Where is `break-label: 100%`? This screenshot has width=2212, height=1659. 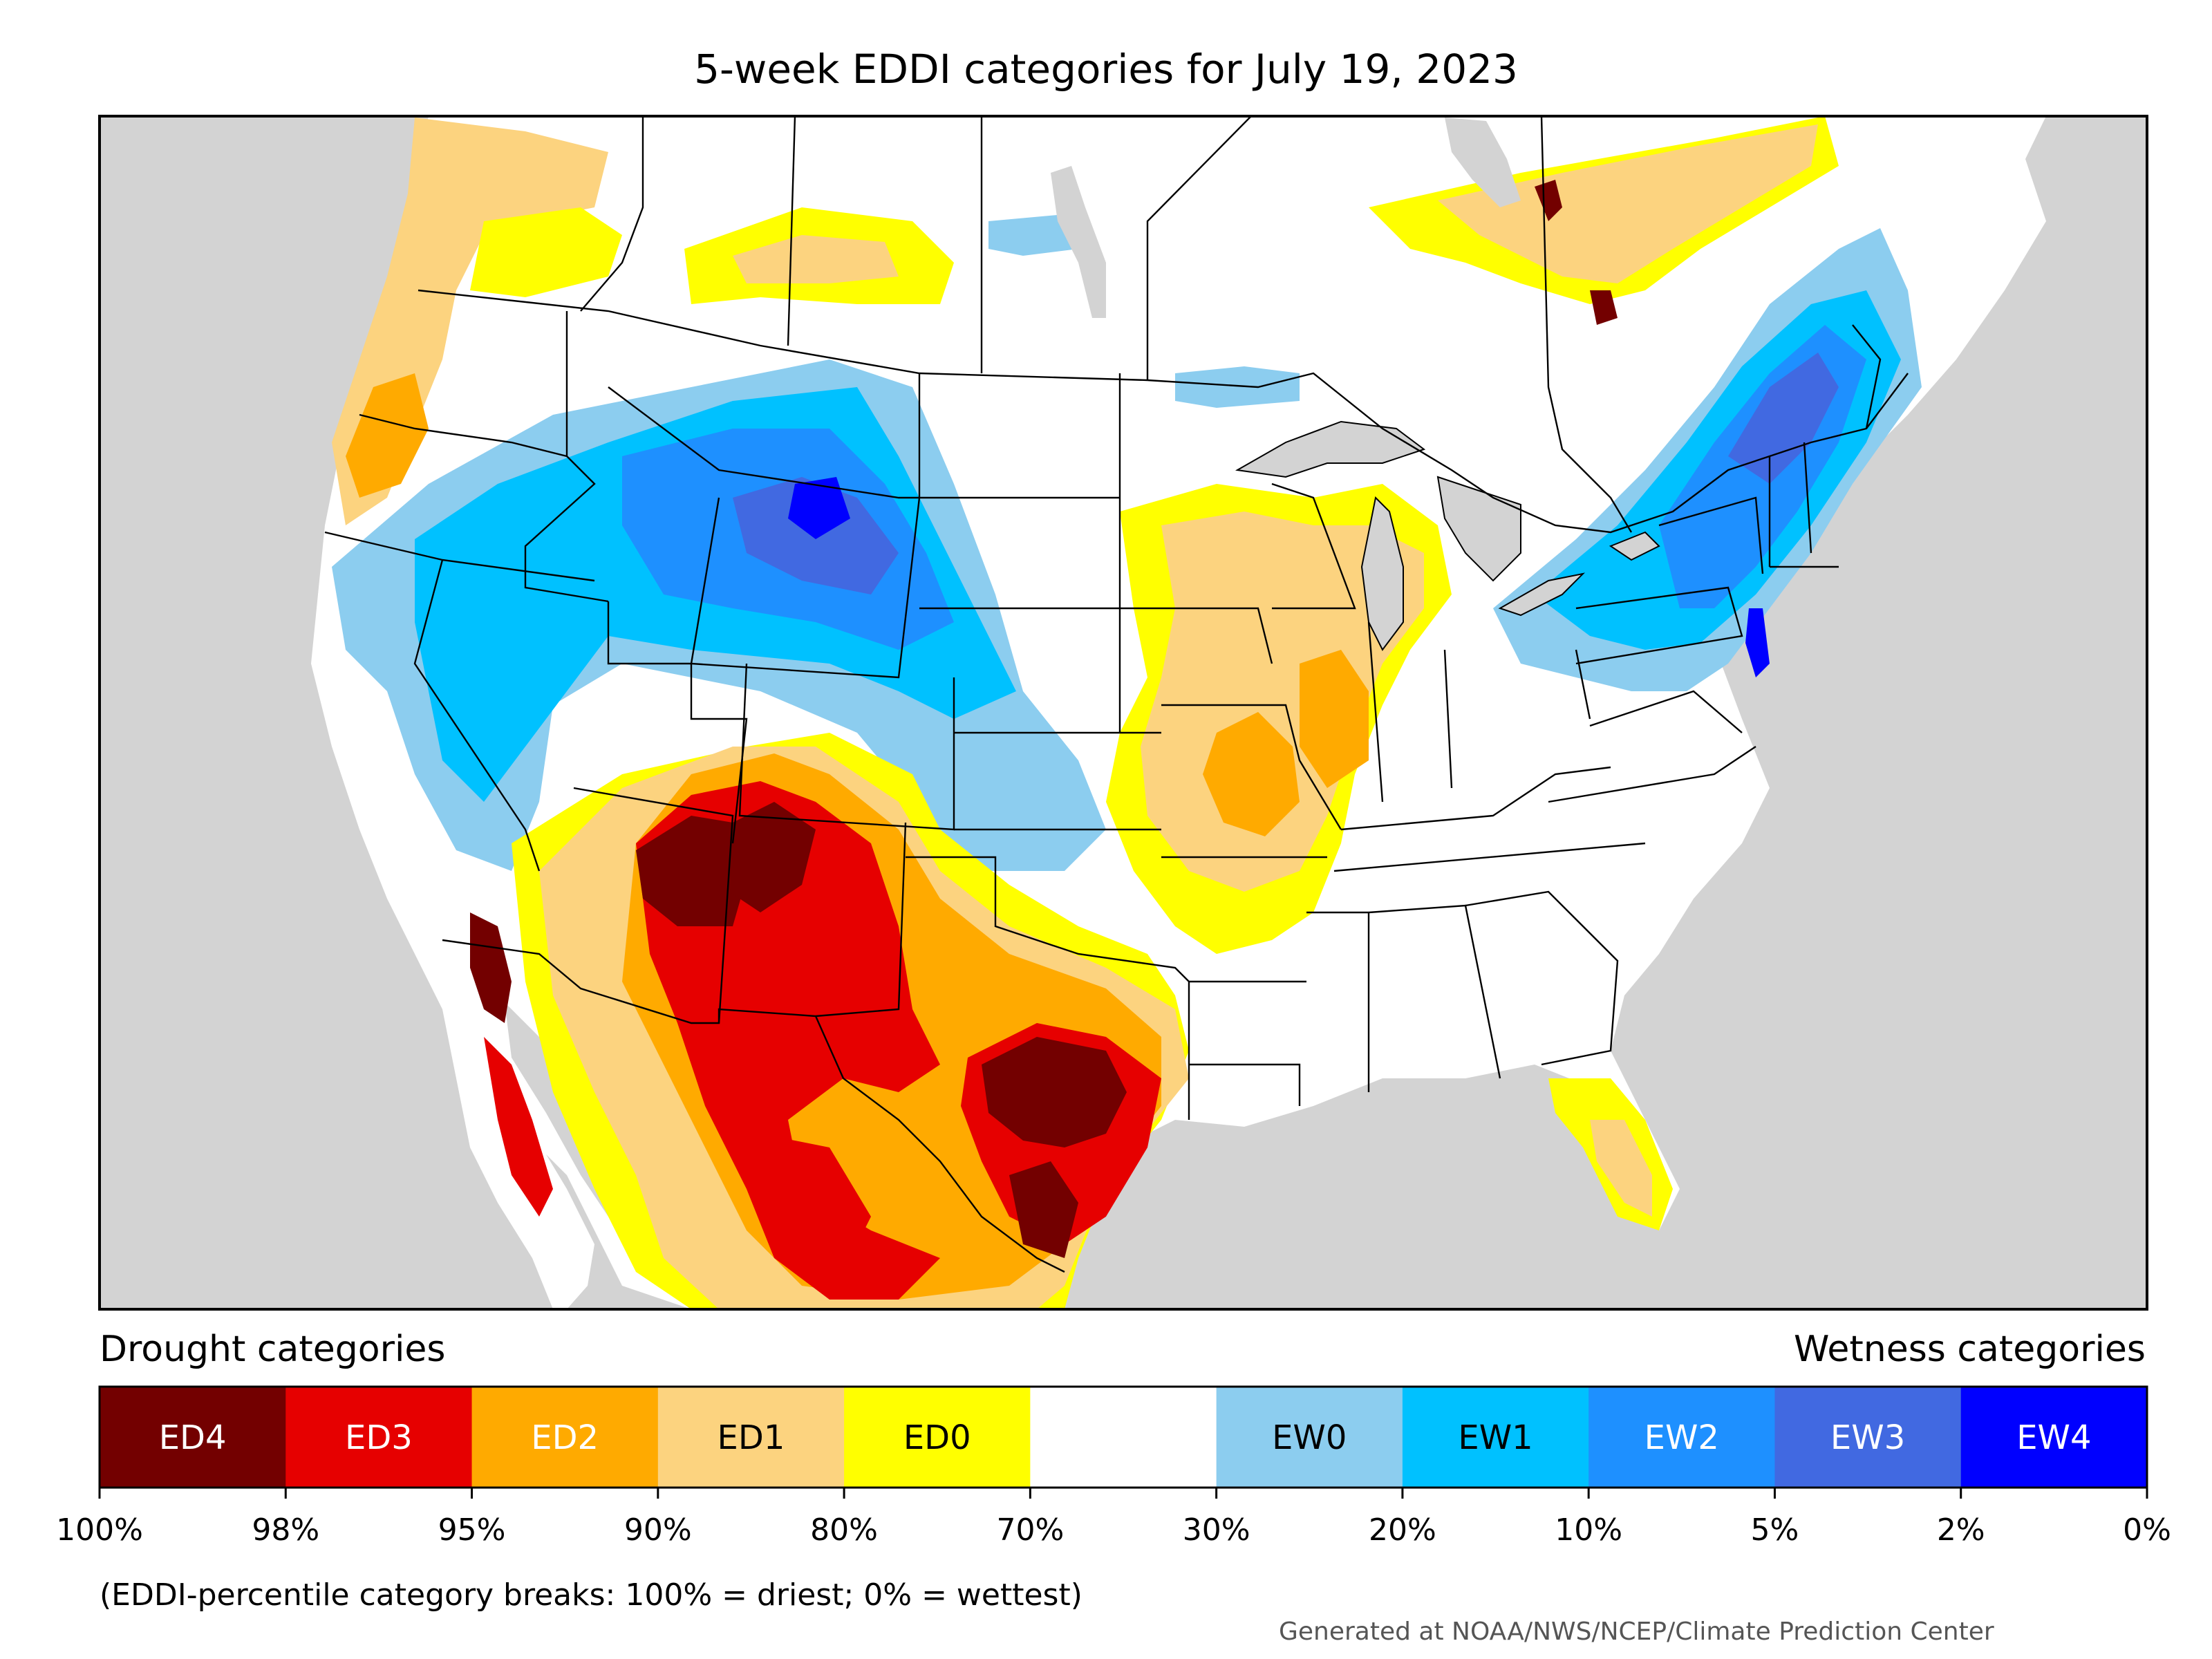
break-label: 100% is located at coordinates (99, 1530).